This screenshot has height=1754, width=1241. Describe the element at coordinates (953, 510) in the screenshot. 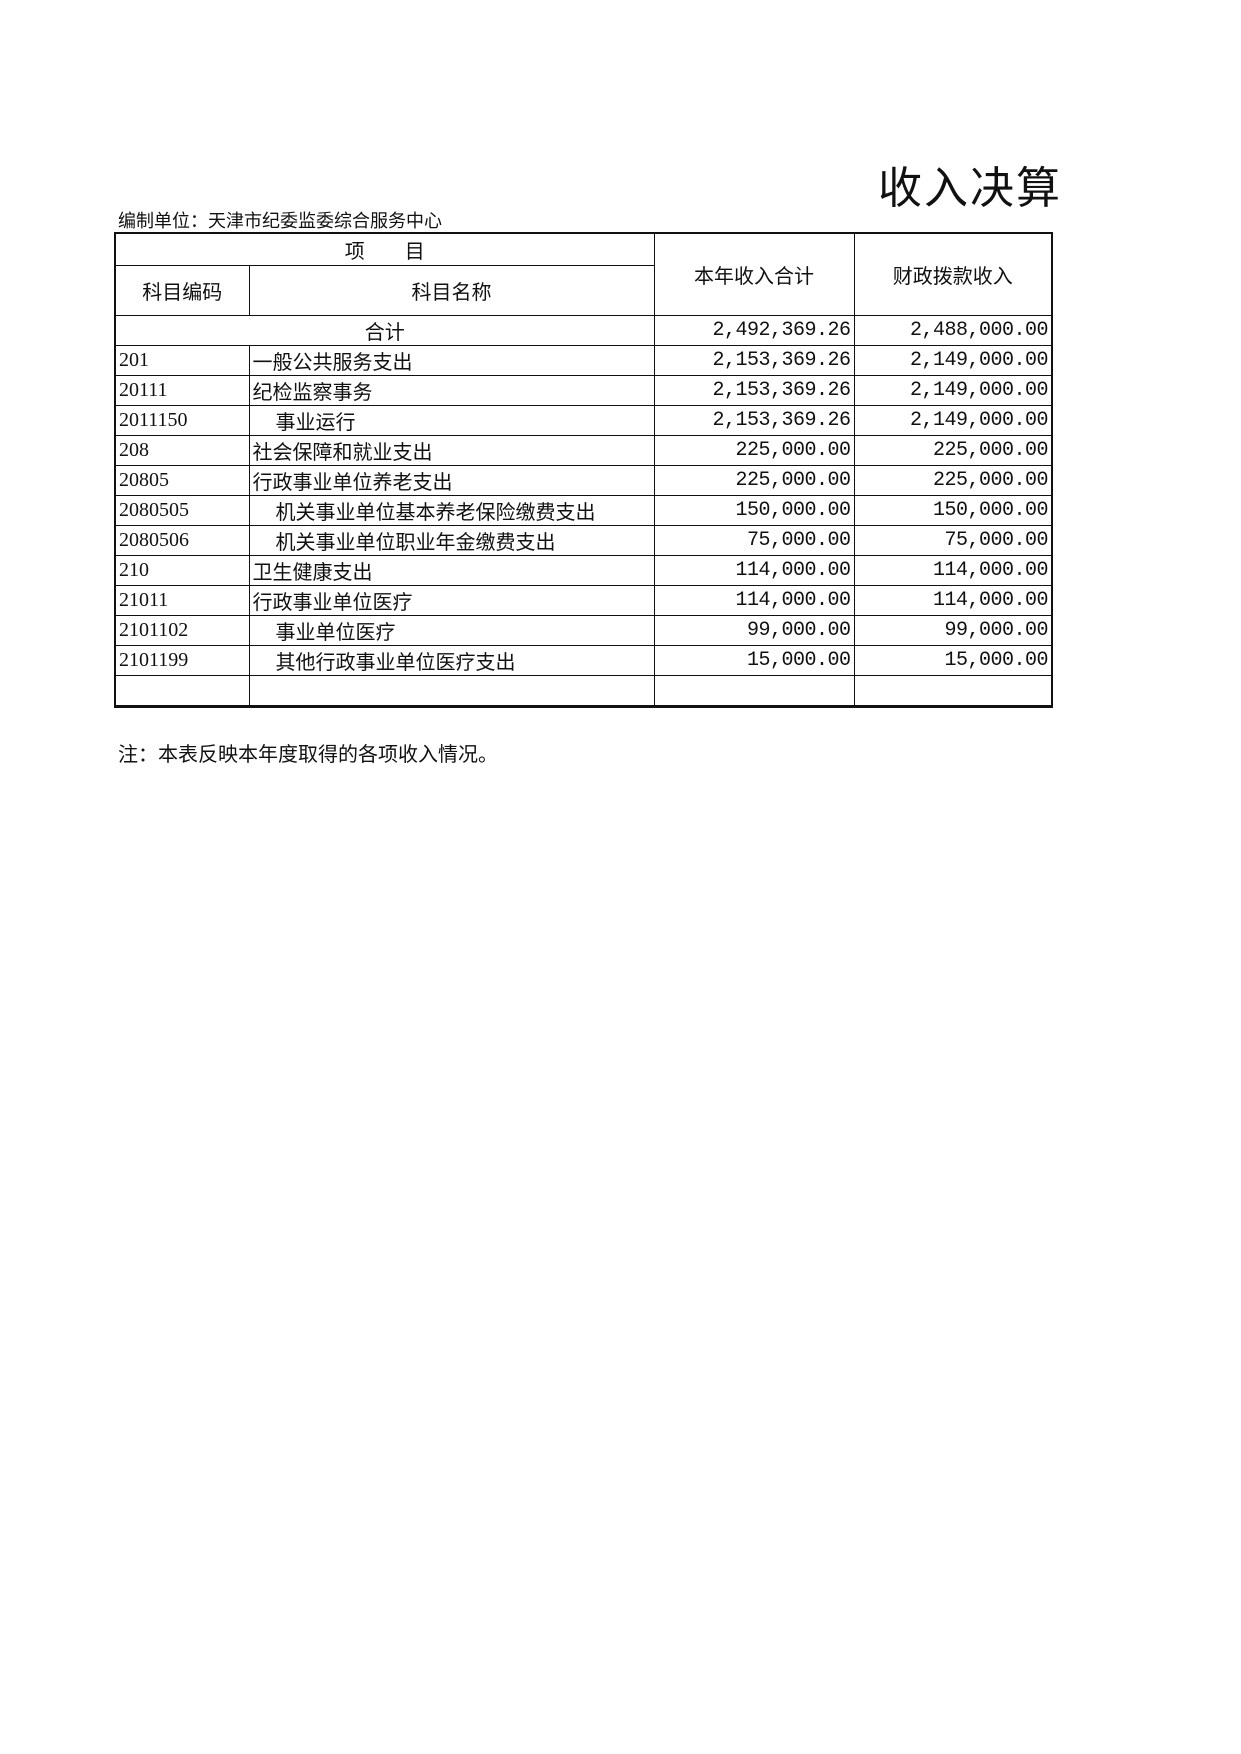

I see `row-fiscal: 150,000.00` at that location.